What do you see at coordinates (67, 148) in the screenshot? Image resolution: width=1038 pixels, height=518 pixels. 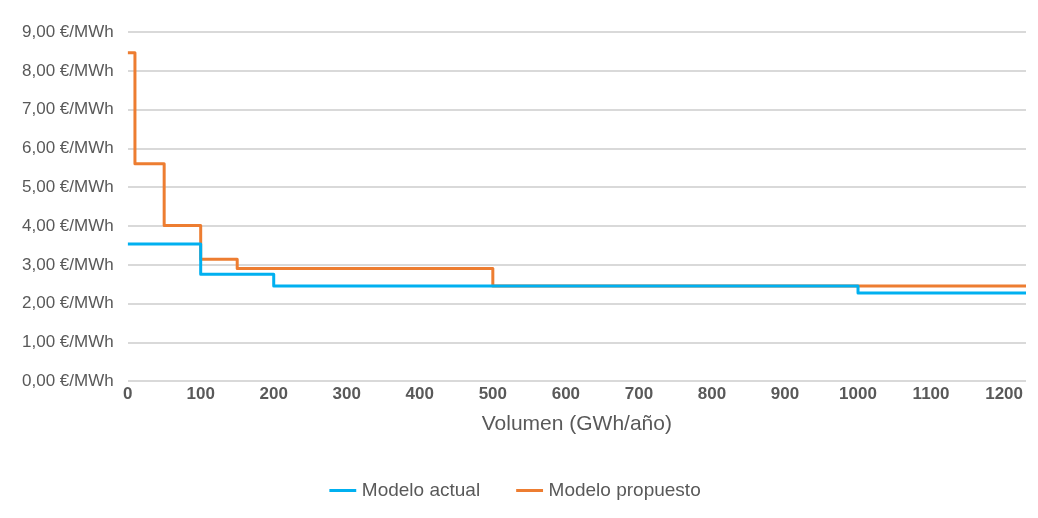 I see `y-tick-label: 6,00 €/MWh` at bounding box center [67, 148].